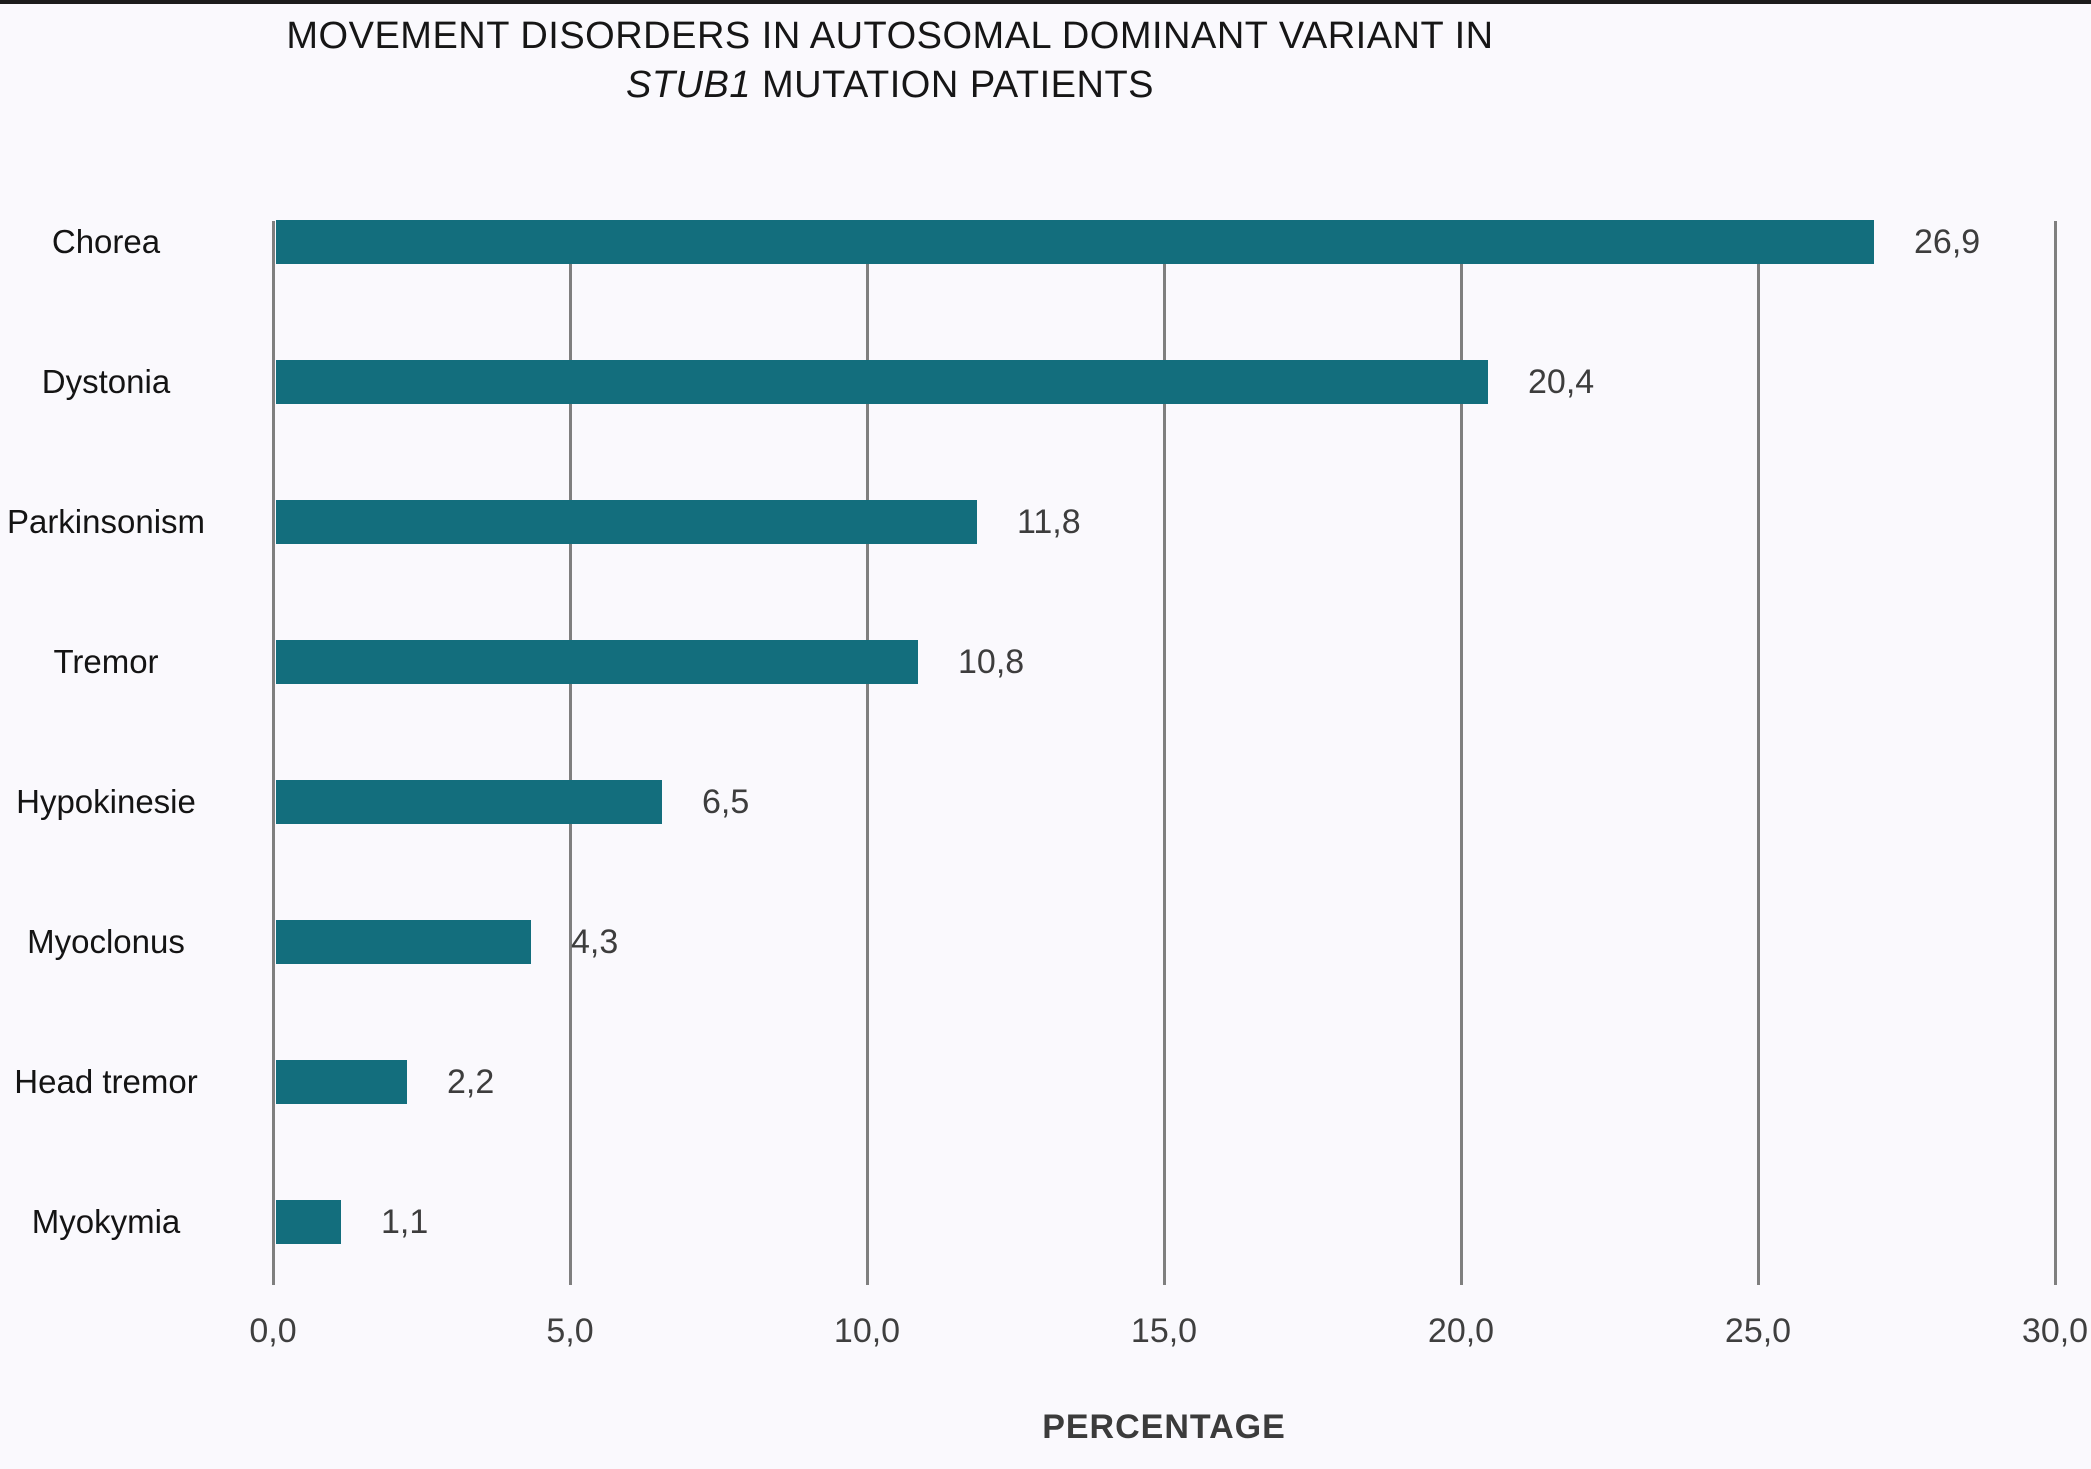  Describe the element at coordinates (471, 1082) in the screenshot. I see `bar-value-label: 2,2` at that location.